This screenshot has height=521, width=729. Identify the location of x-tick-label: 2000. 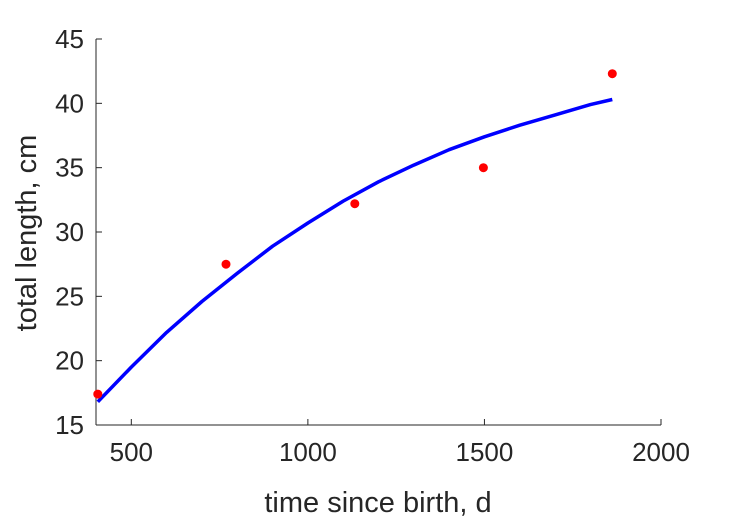
(661, 452).